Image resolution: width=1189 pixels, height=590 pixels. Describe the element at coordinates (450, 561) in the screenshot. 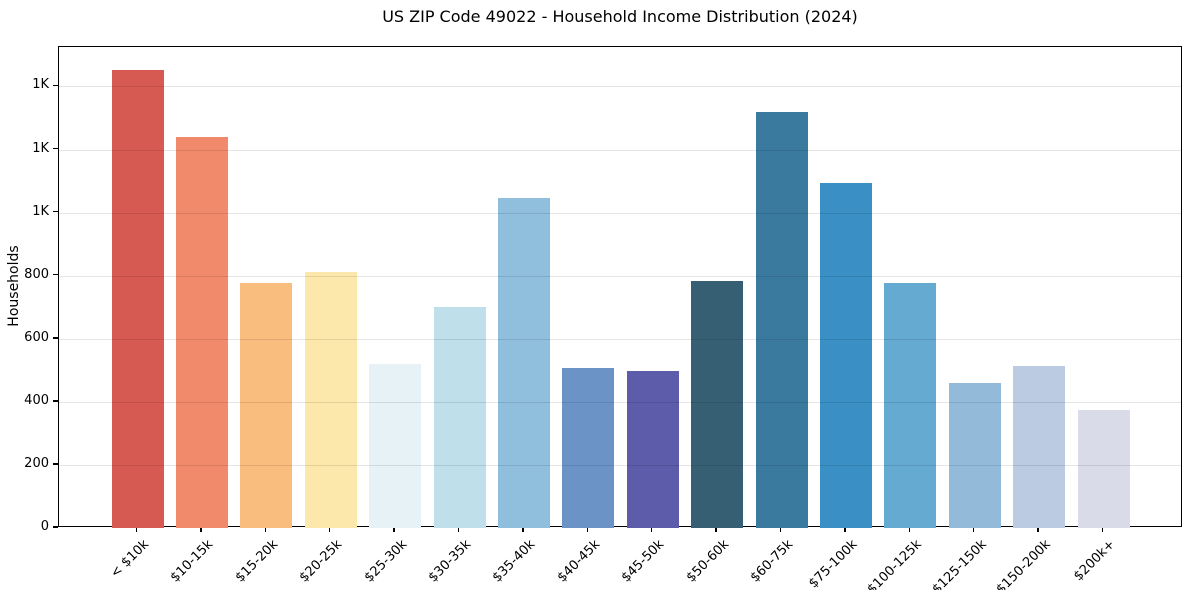

I see `x-tick-label-text: $30-35k` at that location.